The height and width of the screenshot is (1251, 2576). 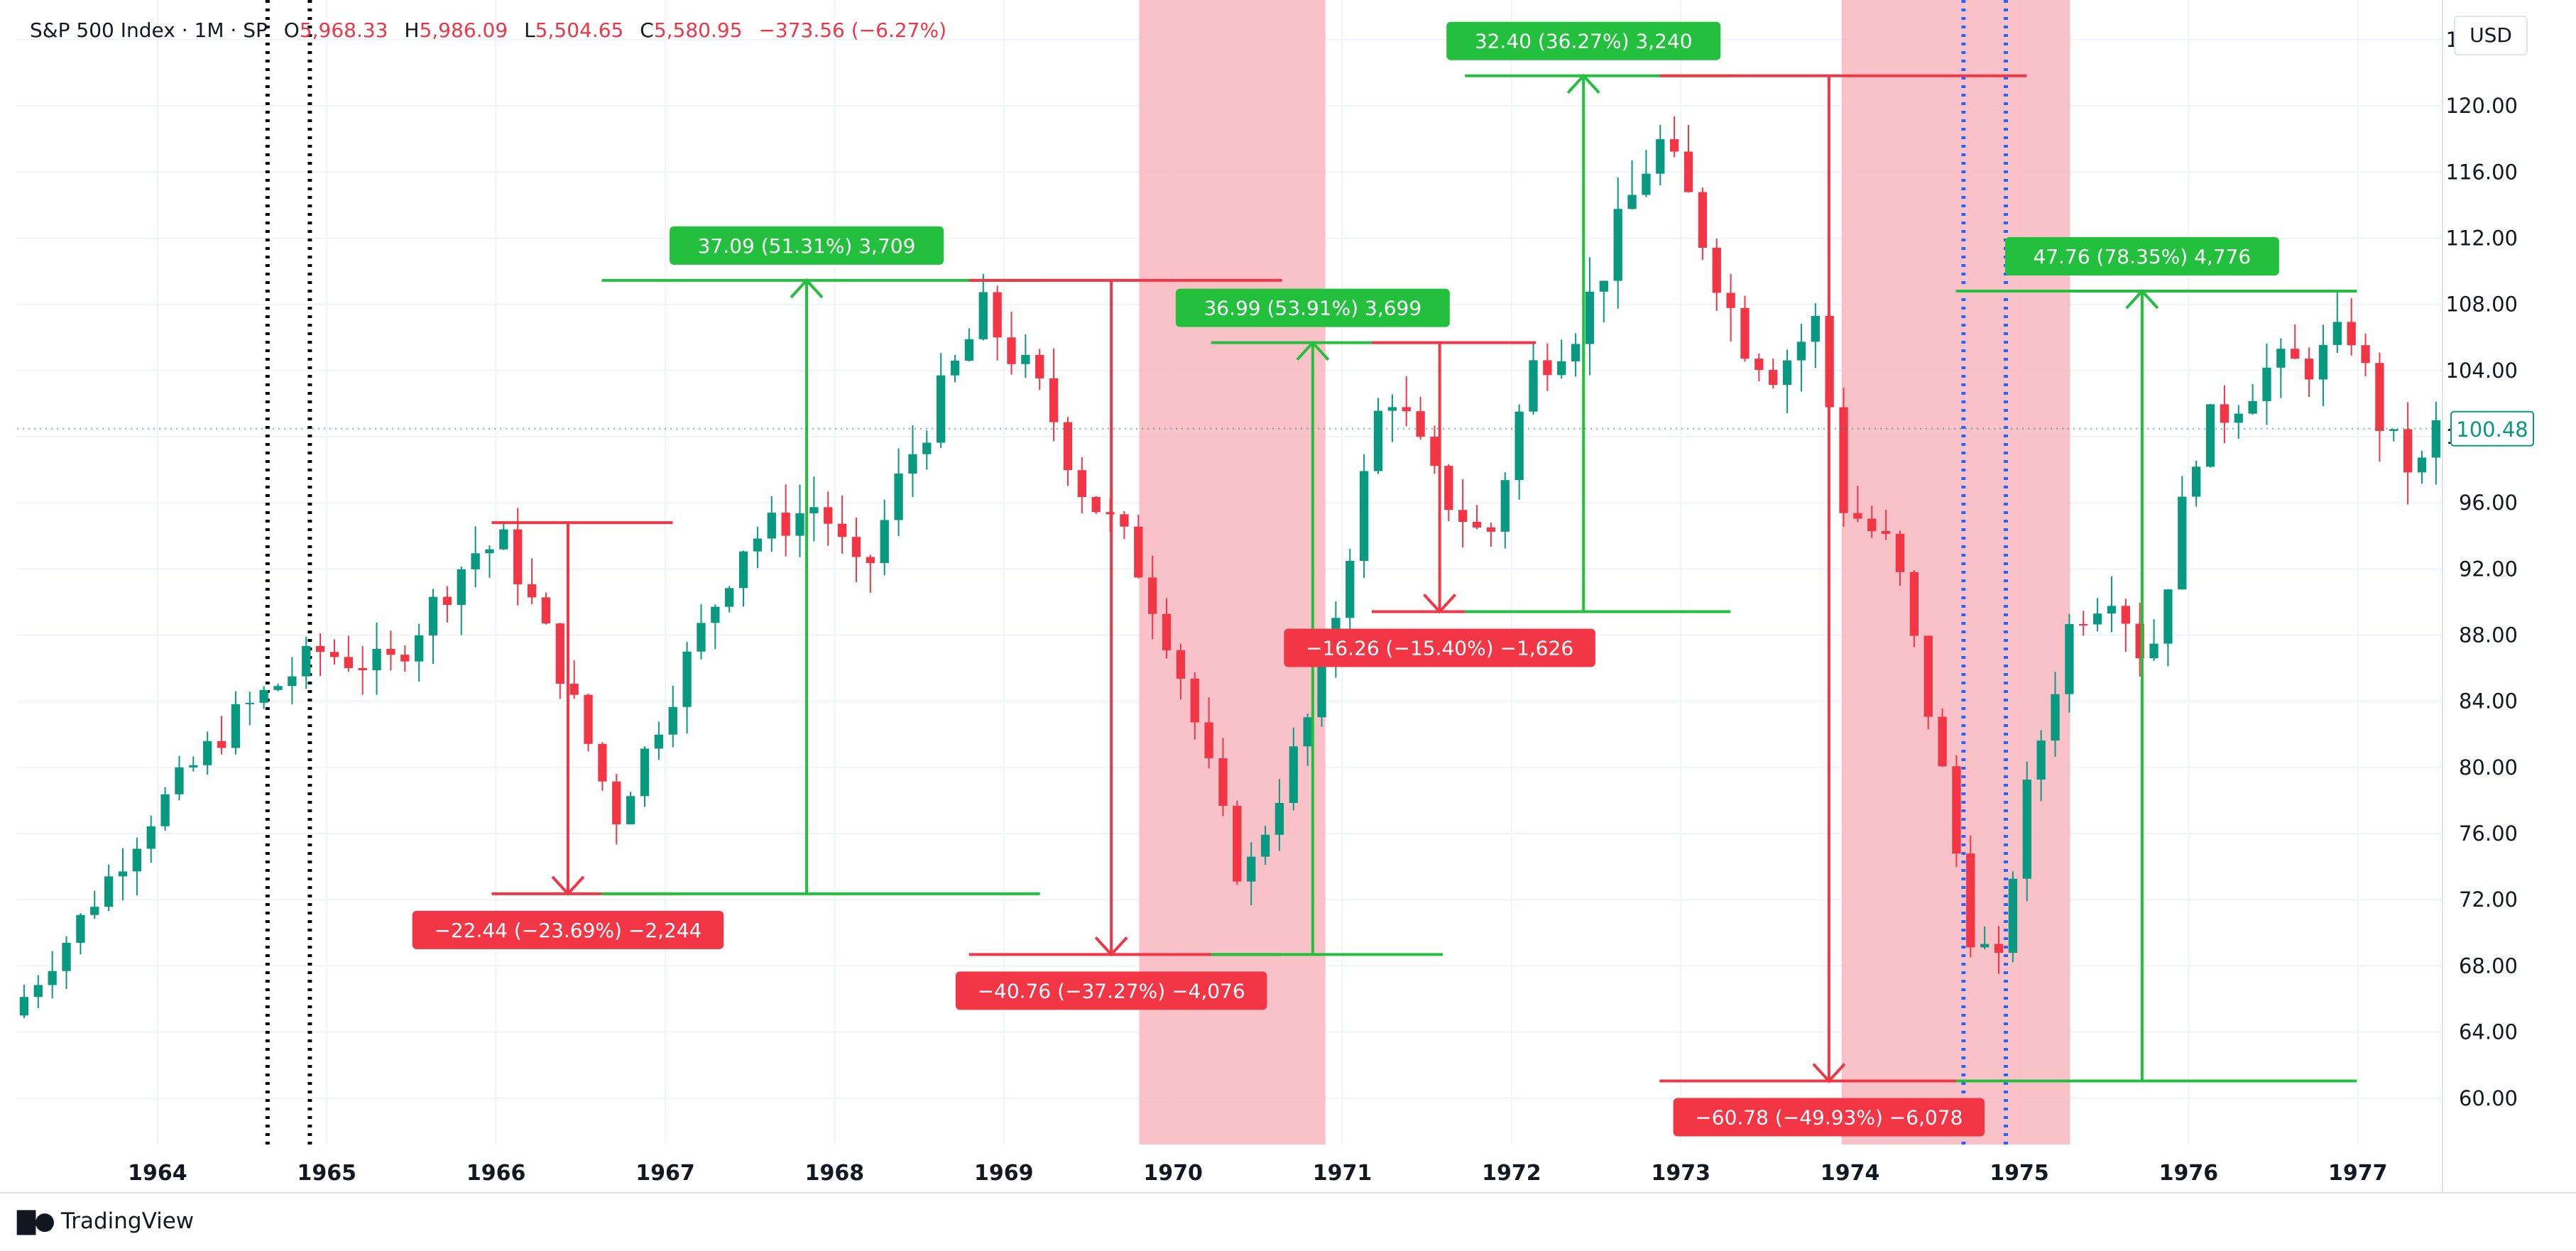 What do you see at coordinates (343, 30) in the screenshot?
I see `open-value: 5,968.33` at bounding box center [343, 30].